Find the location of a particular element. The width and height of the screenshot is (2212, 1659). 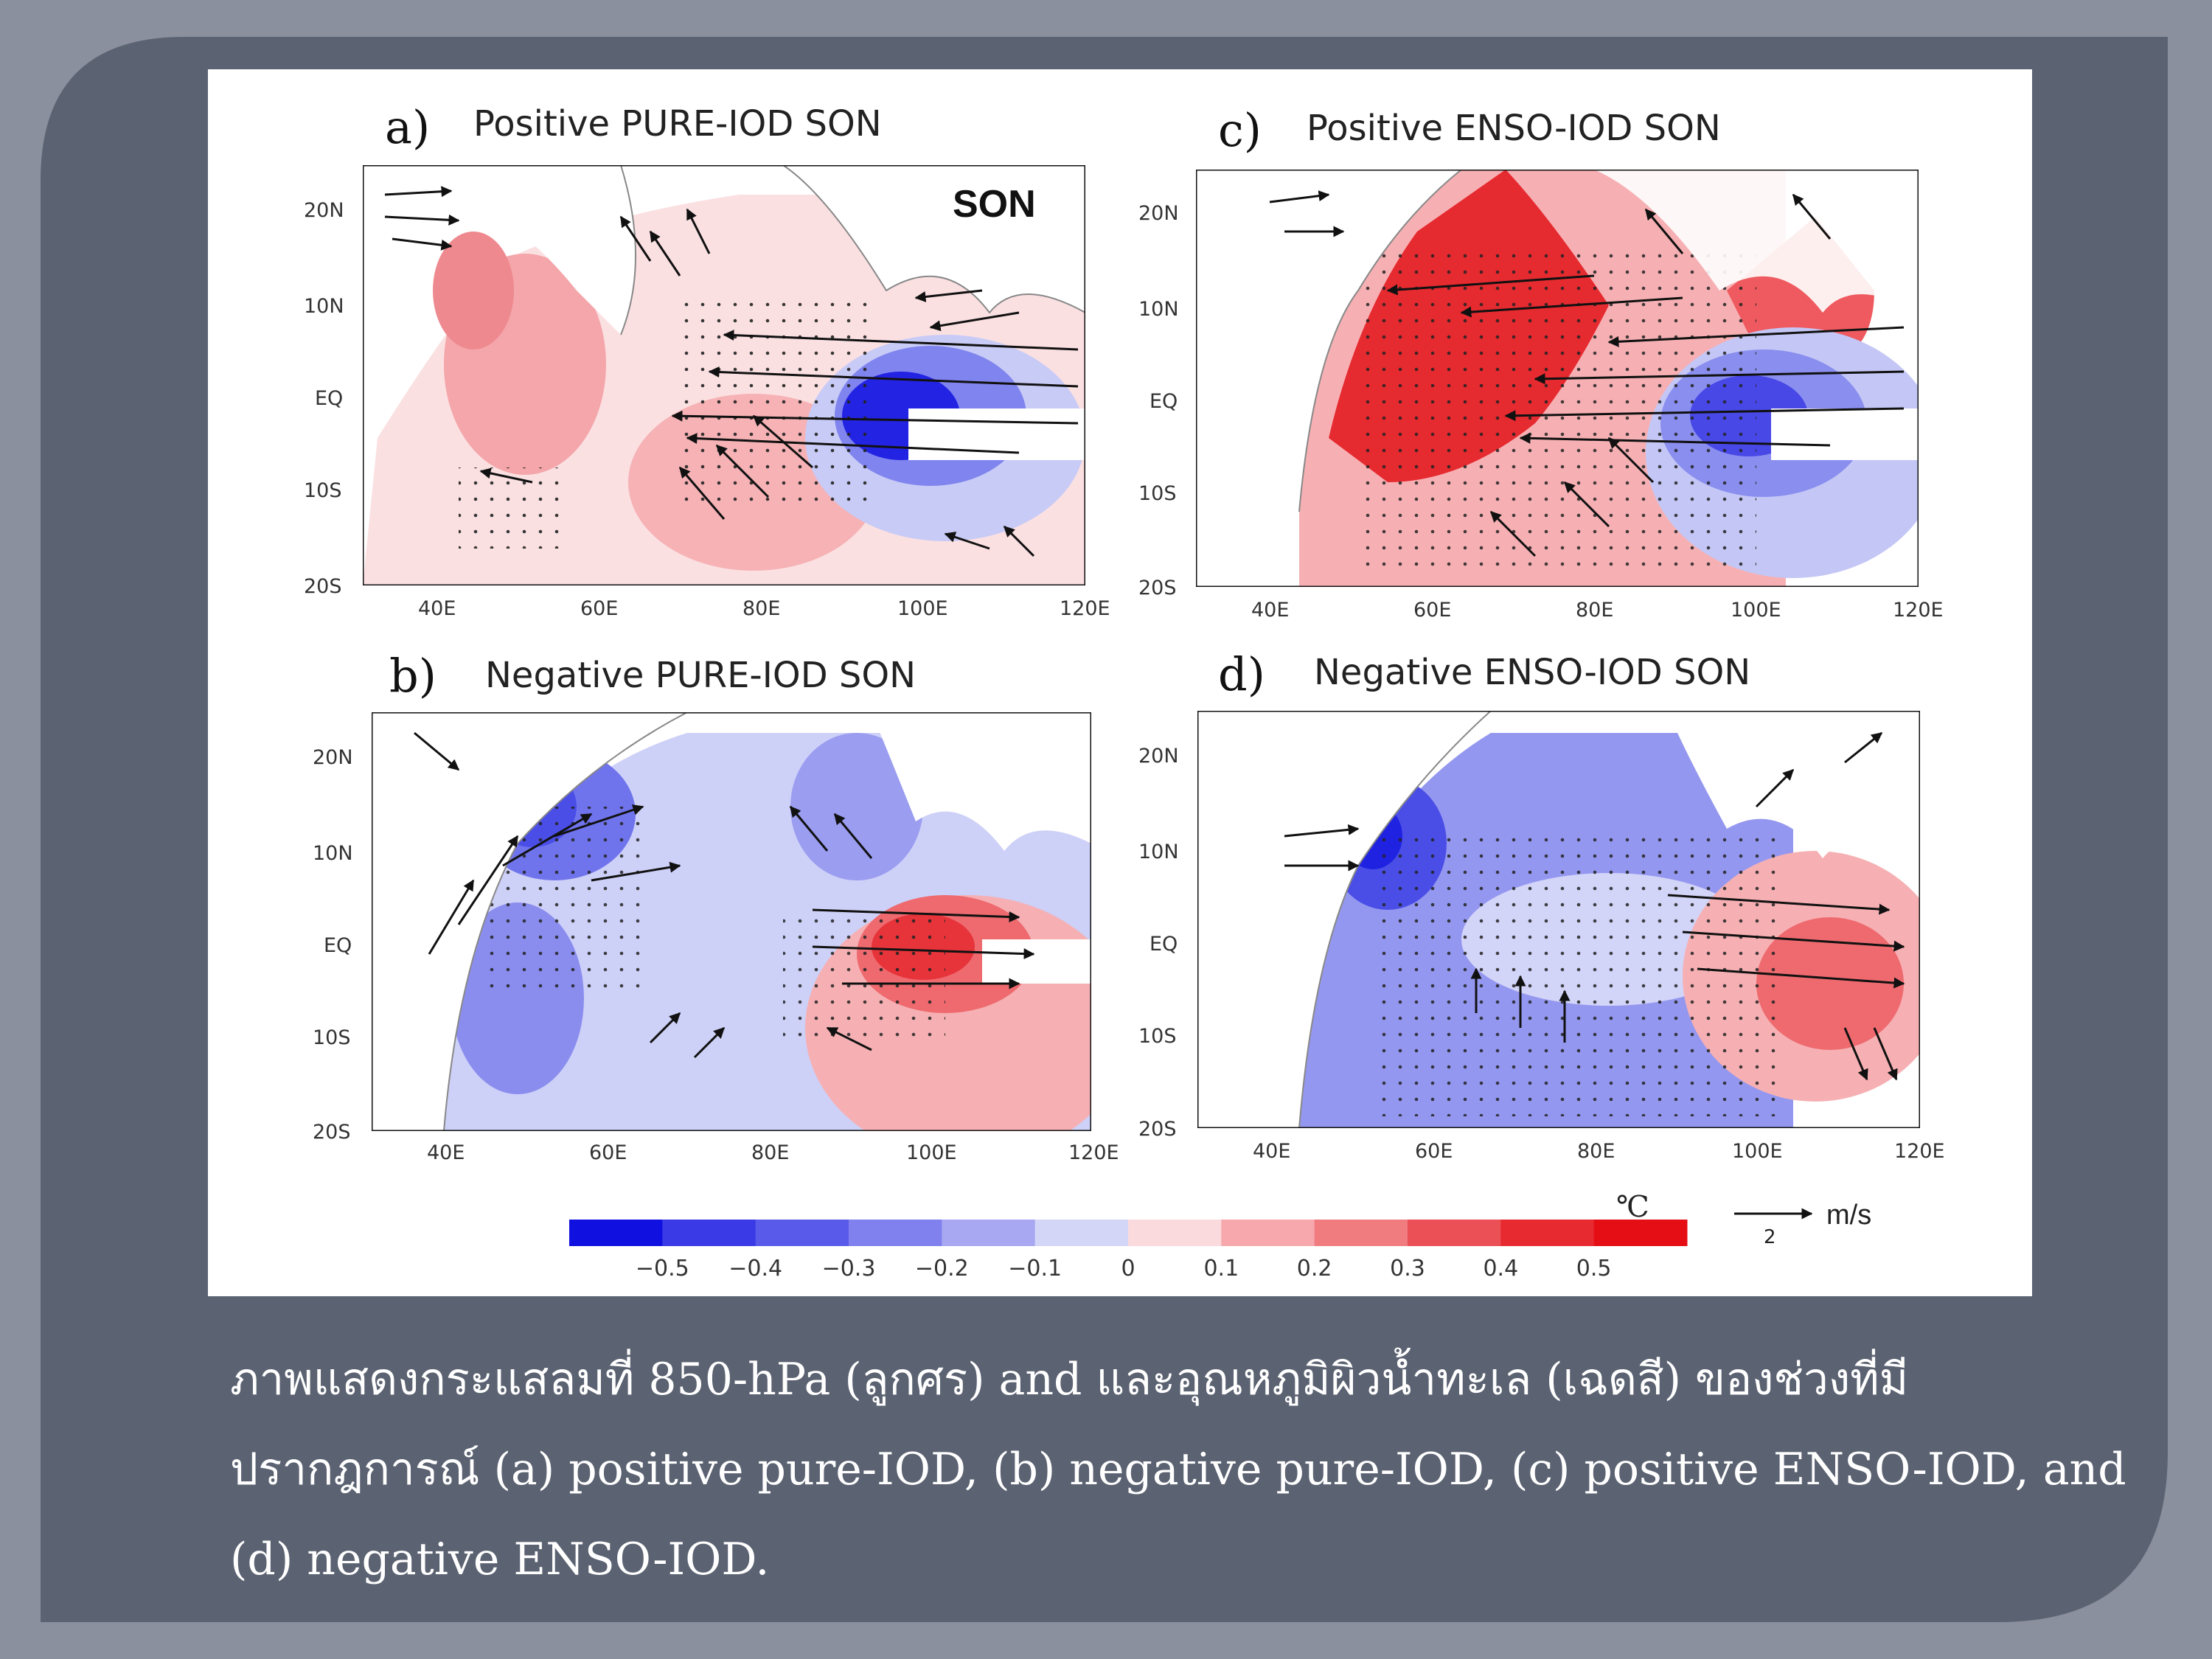

lon-ticks-b: 40E 60E 80E 100E 120E is located at coordinates (773, 1152).